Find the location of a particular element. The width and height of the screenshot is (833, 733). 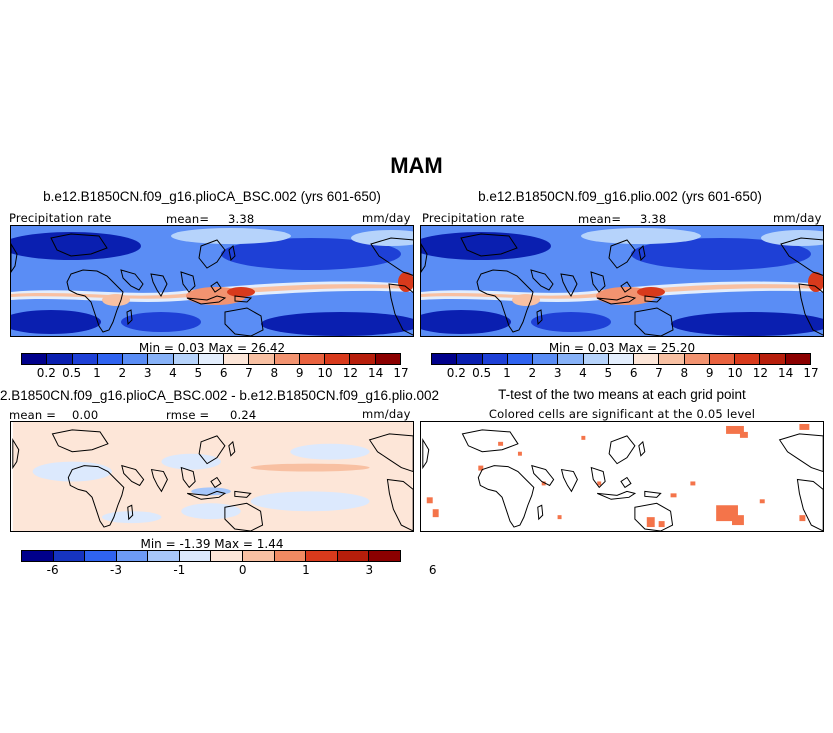

panel-a-precip-map is located at coordinates (212, 281).